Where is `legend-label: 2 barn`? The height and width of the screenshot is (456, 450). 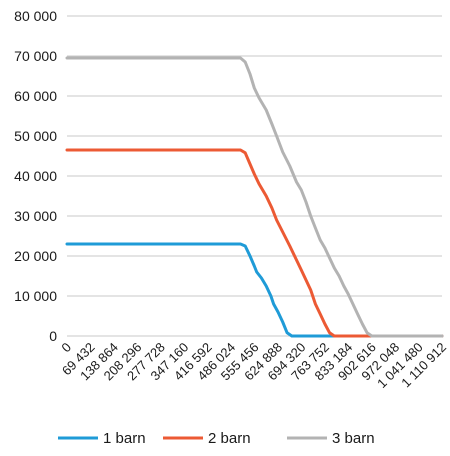
legend-label: 2 barn is located at coordinates (229, 438).